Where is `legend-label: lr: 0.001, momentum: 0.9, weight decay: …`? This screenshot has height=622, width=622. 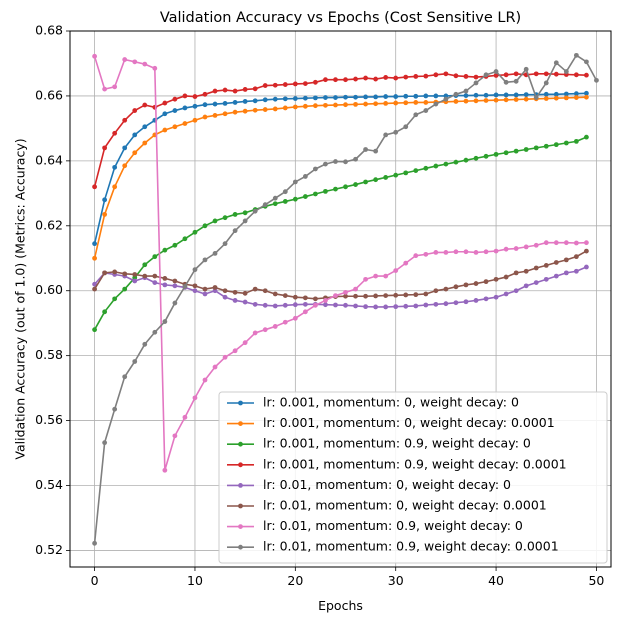
legend-label: lr: 0.001, momentum: 0.9, weight decay: … is located at coordinates (415, 463).